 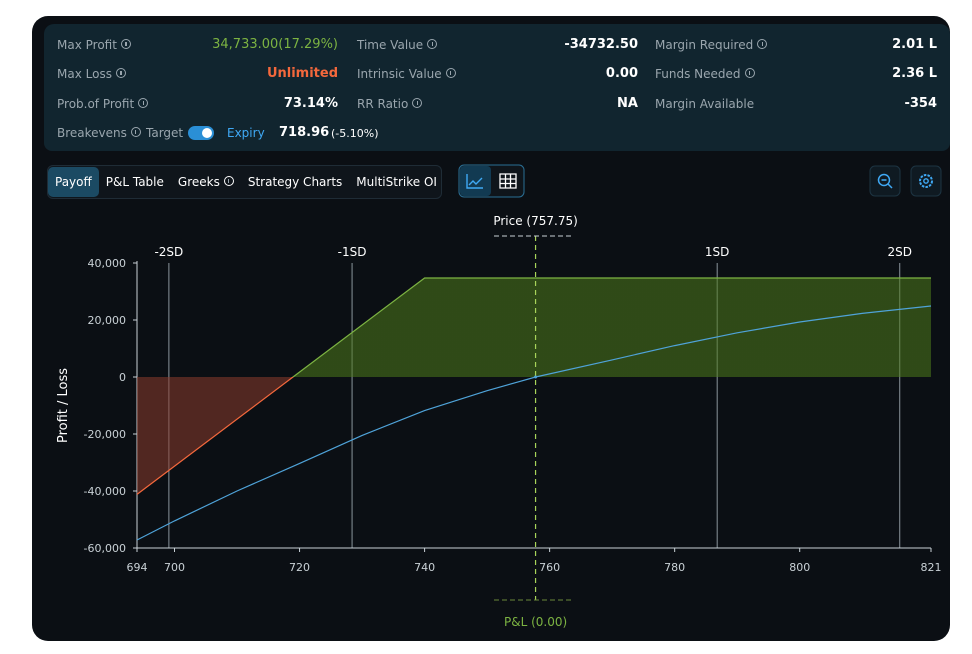 I want to click on pnl-point, so click(x=536, y=377).